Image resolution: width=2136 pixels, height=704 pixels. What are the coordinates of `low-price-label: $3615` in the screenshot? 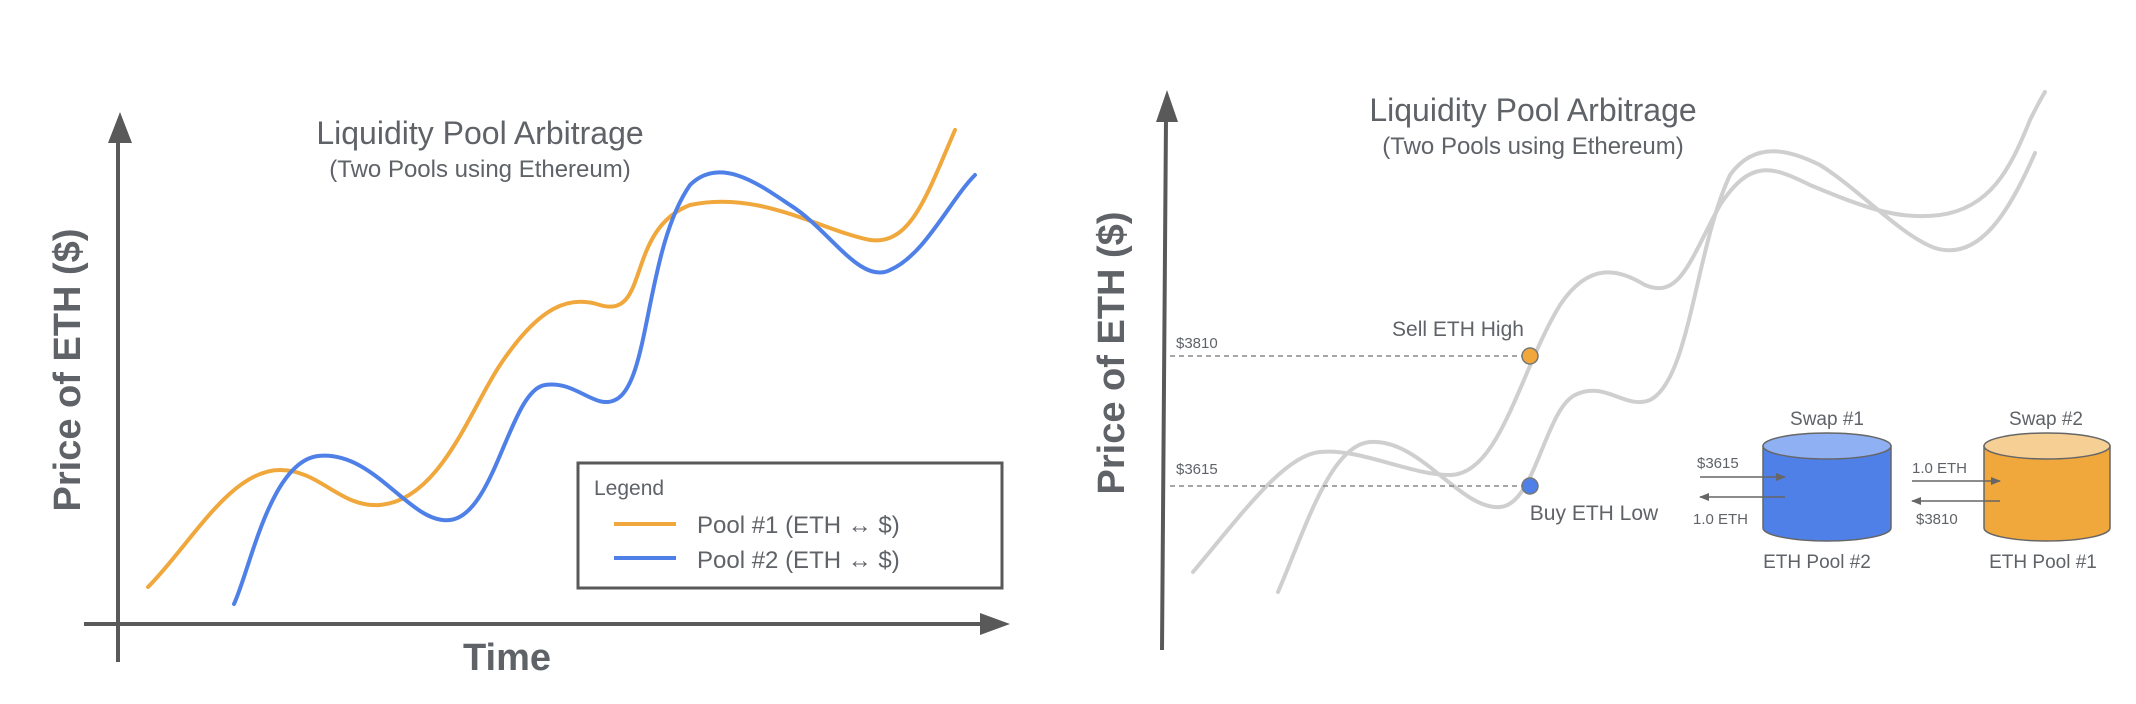 It's located at (1197, 469).